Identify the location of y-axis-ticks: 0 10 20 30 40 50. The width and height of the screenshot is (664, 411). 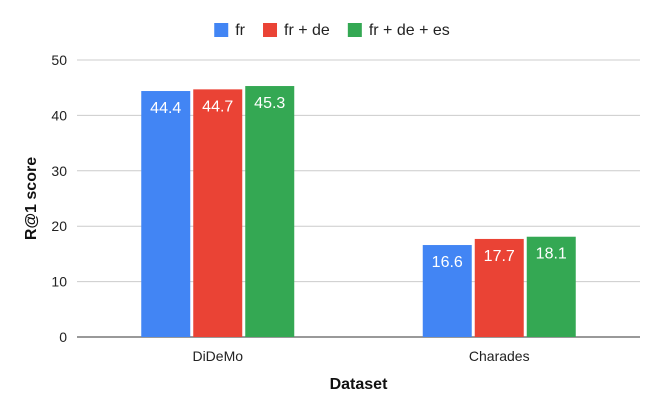
(59, 198).